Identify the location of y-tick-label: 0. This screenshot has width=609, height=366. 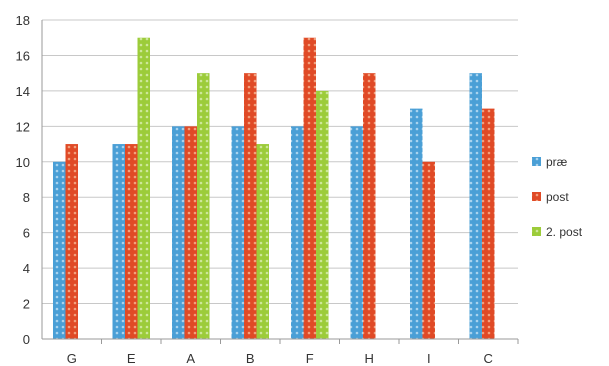
(26, 339).